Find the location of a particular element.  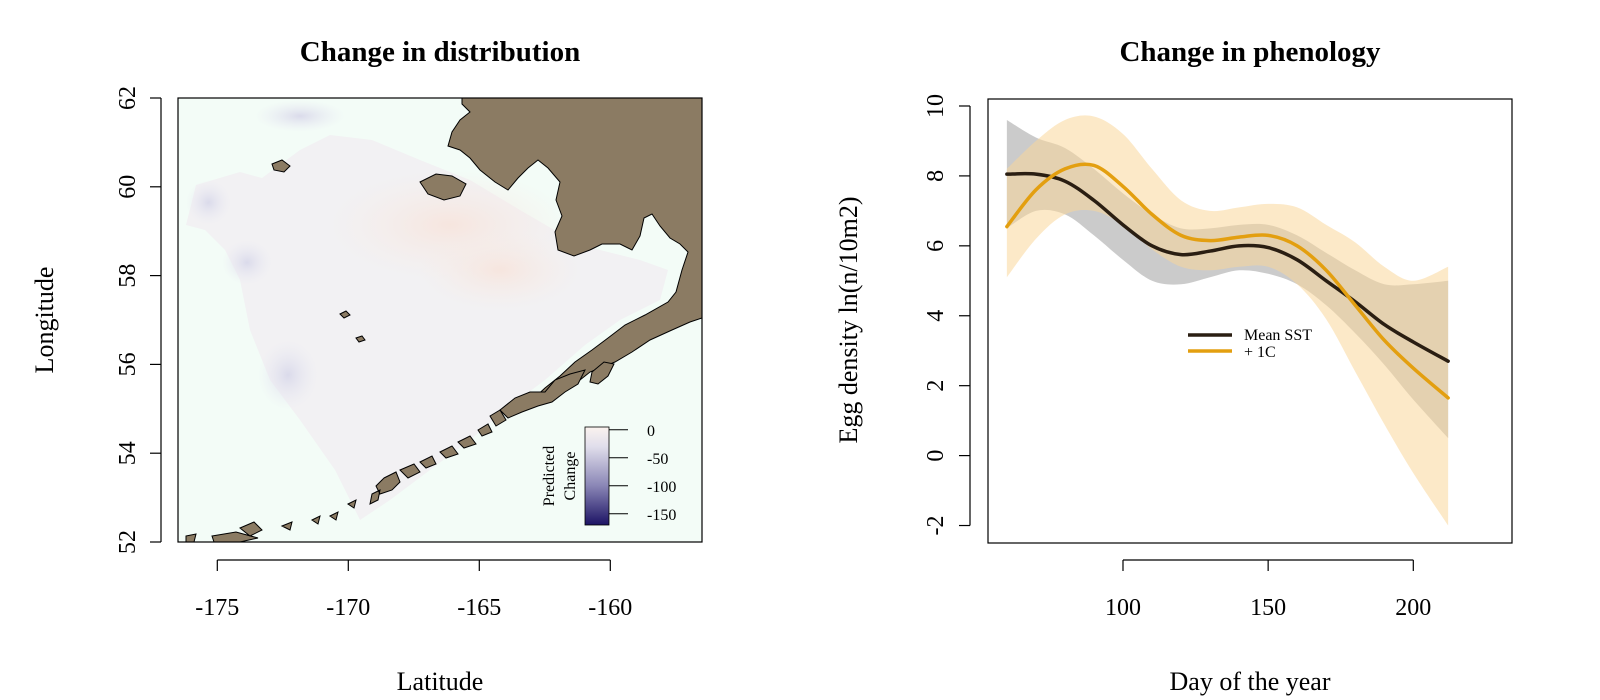

phenology-y-label: Egg density ln(n/10m2) is located at coordinates (848, 320).